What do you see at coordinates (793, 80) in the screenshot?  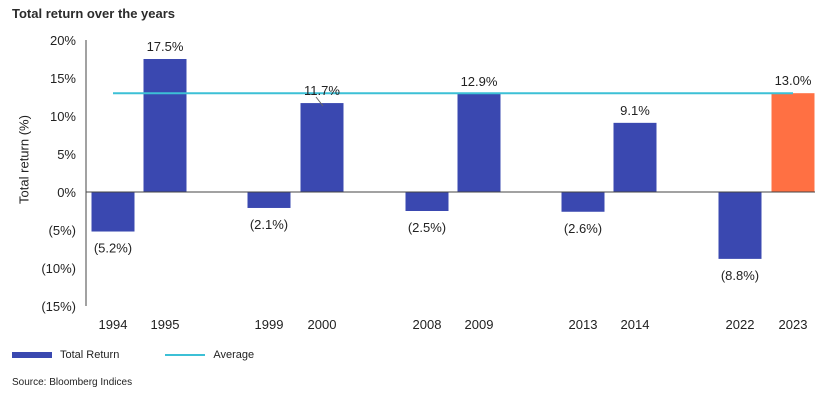 I see `data-label-2023: 13.0%` at bounding box center [793, 80].